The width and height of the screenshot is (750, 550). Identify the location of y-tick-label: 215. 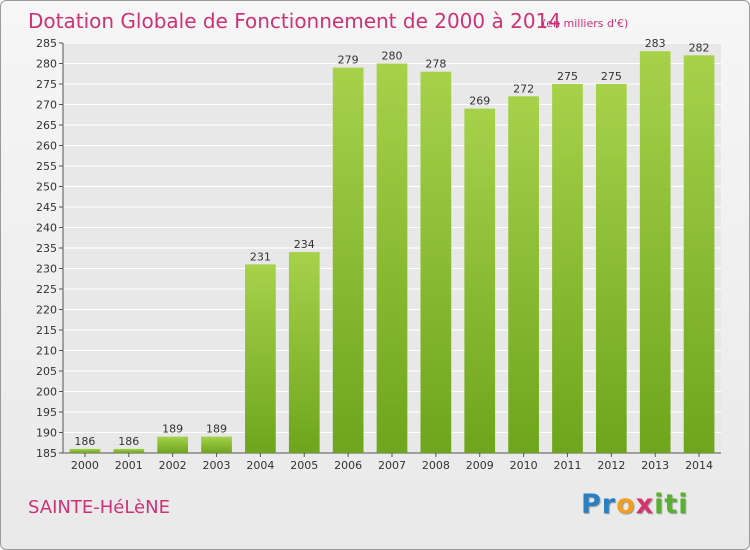
(46, 330).